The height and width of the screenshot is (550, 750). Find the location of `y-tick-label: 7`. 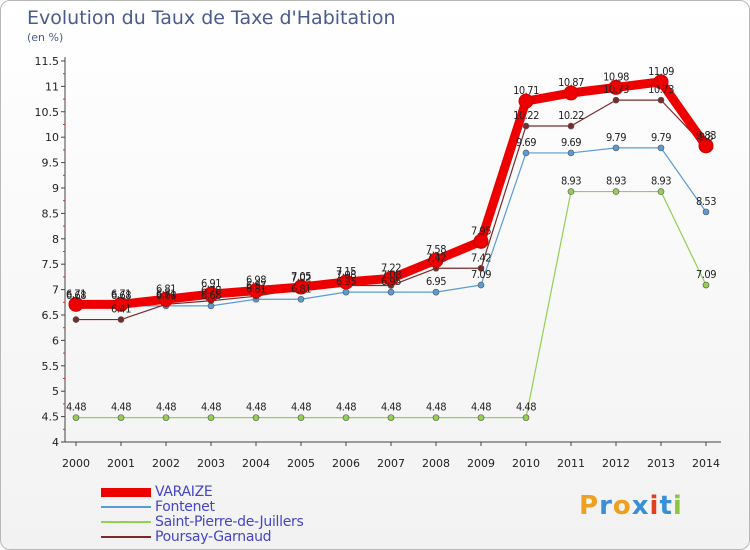

y-tick-label: 7 is located at coordinates (55, 290).